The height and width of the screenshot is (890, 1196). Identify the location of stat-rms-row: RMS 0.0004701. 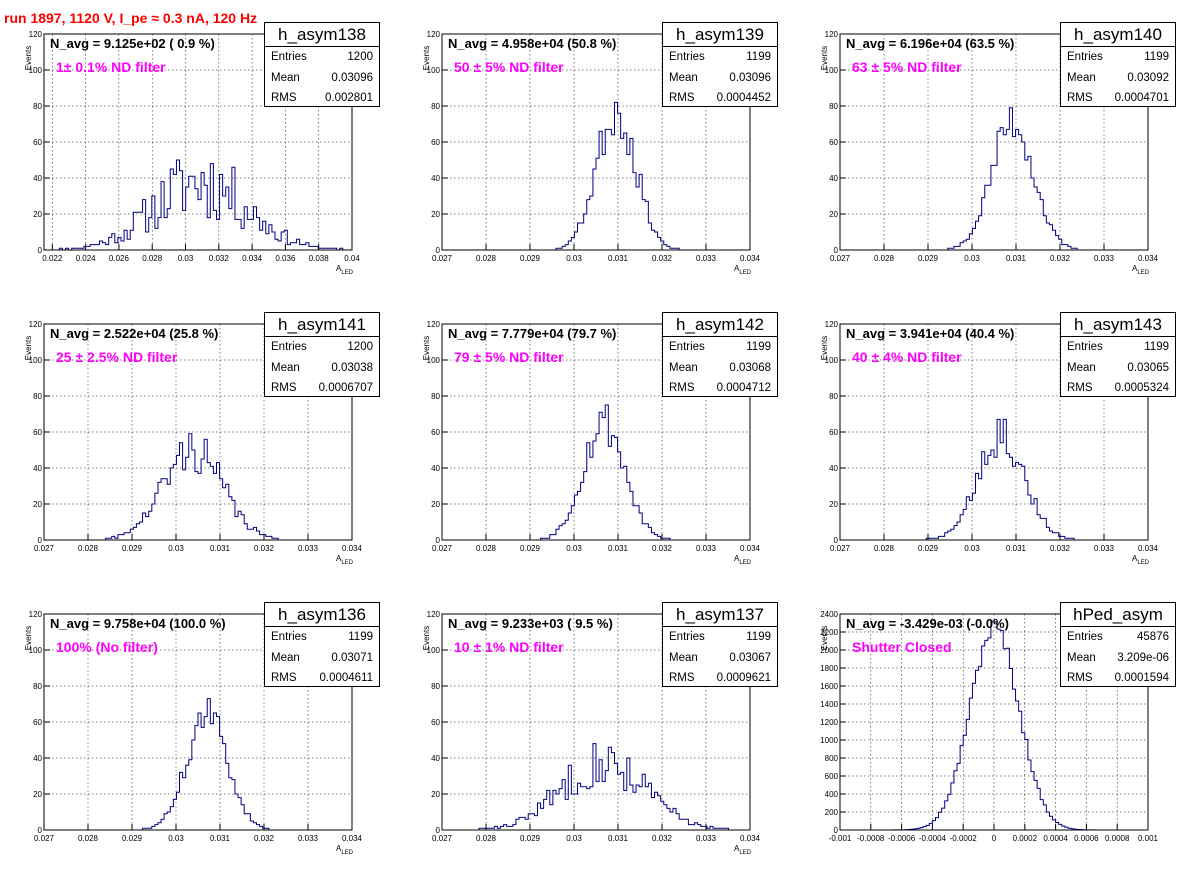
(1118, 98).